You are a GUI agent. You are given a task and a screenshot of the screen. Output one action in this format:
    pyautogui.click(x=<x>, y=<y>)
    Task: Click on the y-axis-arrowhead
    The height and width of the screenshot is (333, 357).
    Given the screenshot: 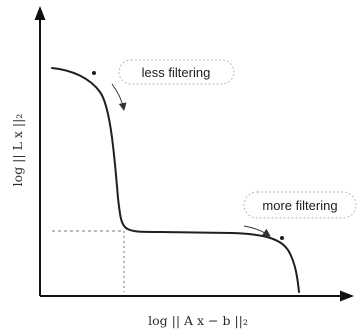 What is the action you would take?
    pyautogui.click(x=40, y=13)
    